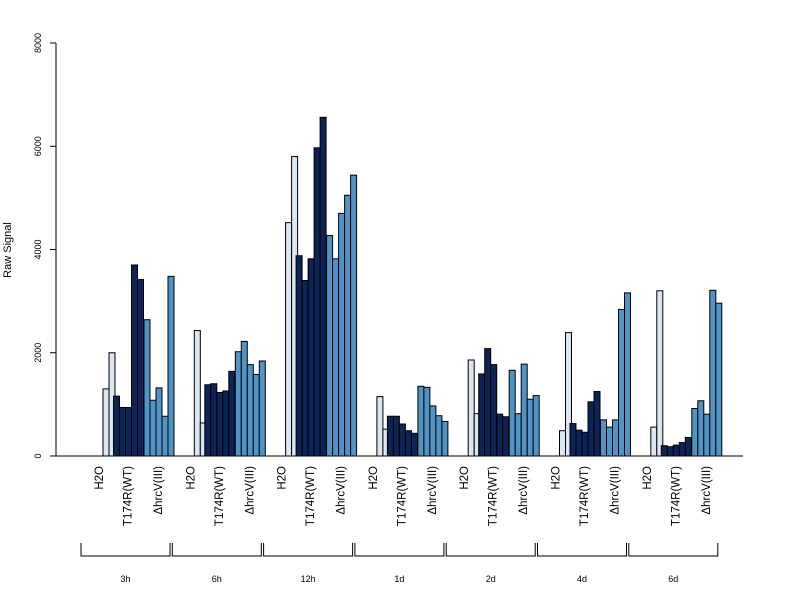  What do you see at coordinates (38, 146) in the screenshot?
I see `y-tick-label: 6000` at bounding box center [38, 146].